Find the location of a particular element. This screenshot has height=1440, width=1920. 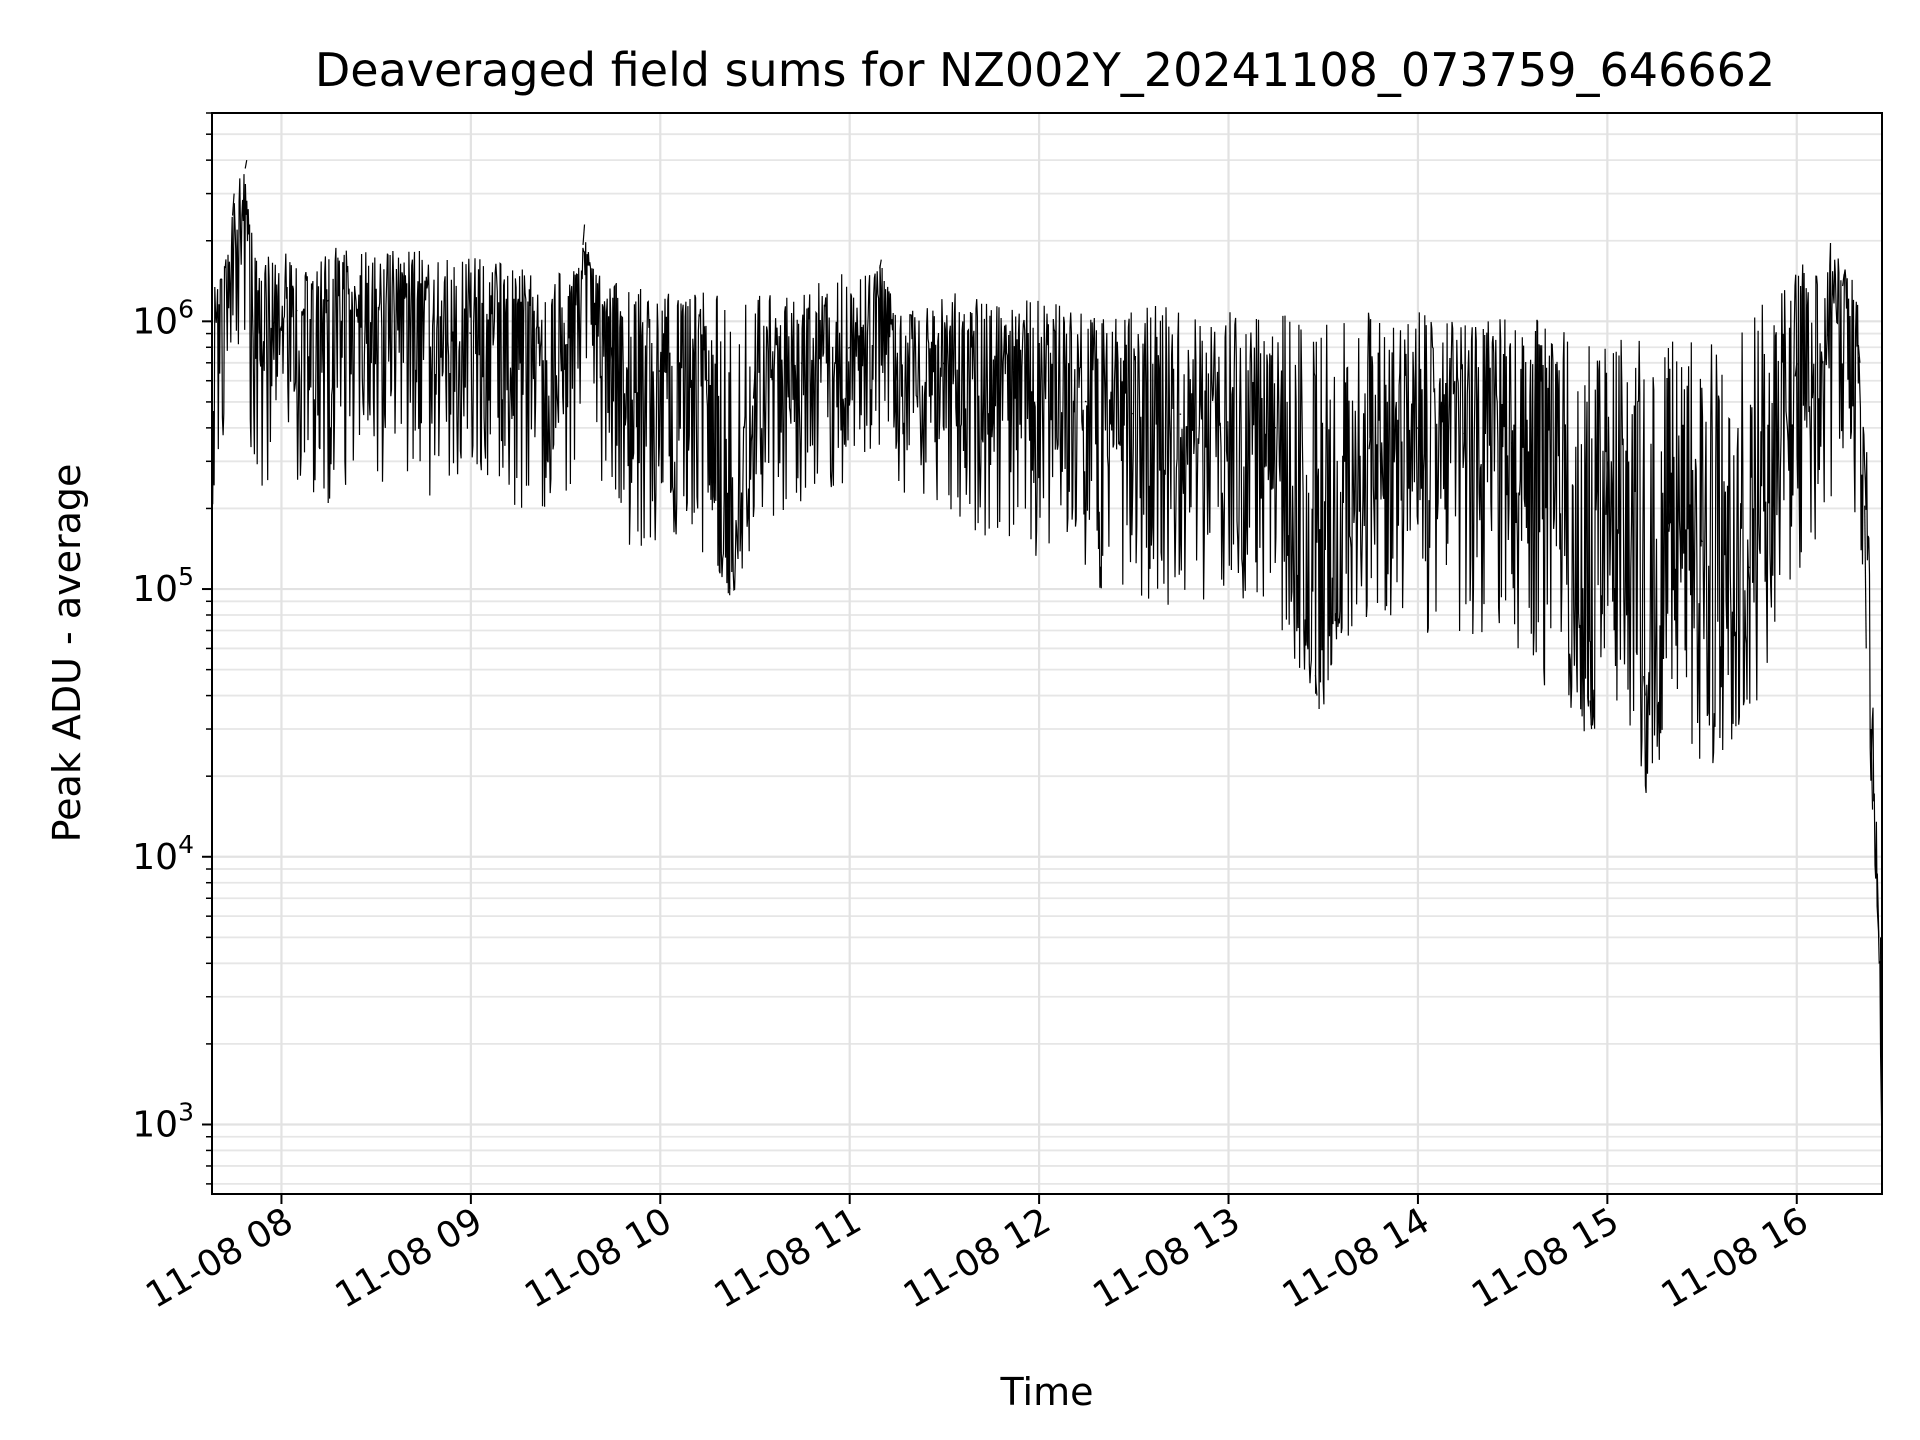

y-tick-exponent: 6 is located at coordinates (186, 308).